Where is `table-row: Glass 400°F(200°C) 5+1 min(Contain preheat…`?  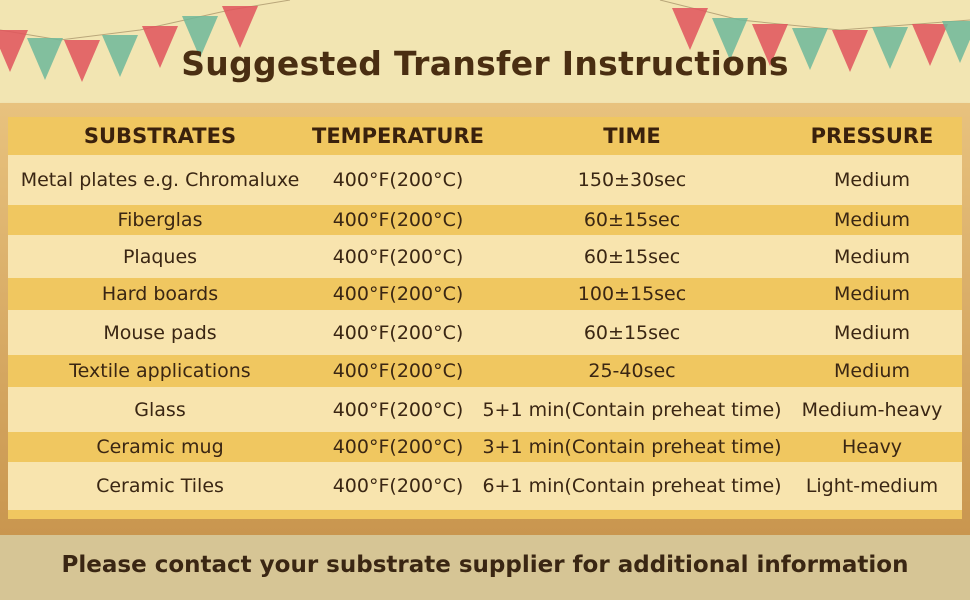 table-row: Glass 400°F(200°C) 5+1 min(Contain preheat… is located at coordinates (485, 409).